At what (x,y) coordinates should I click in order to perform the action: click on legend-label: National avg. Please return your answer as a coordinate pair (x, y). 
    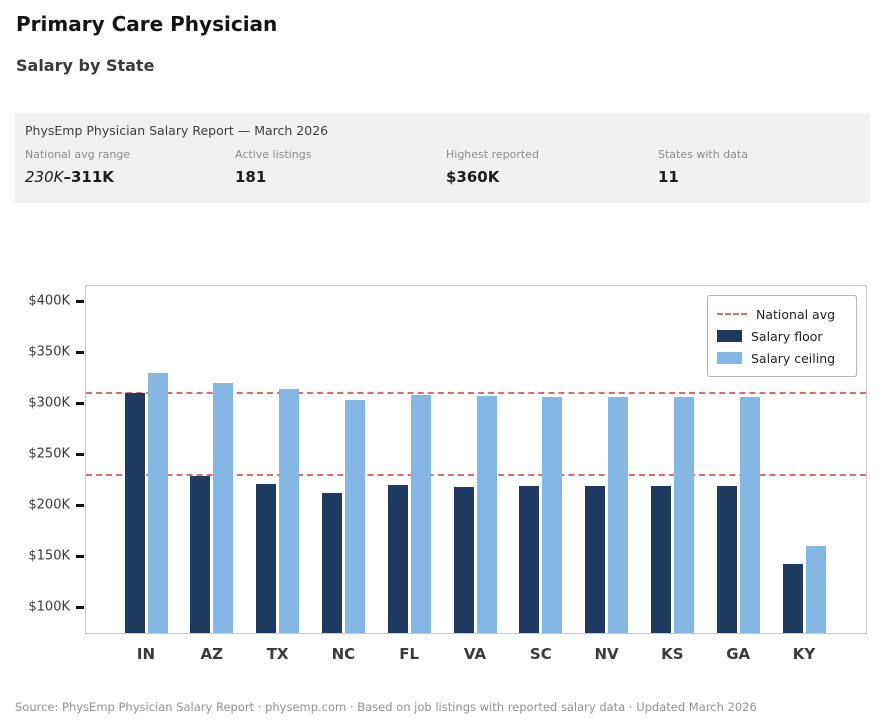
    Looking at the image, I should click on (796, 314).